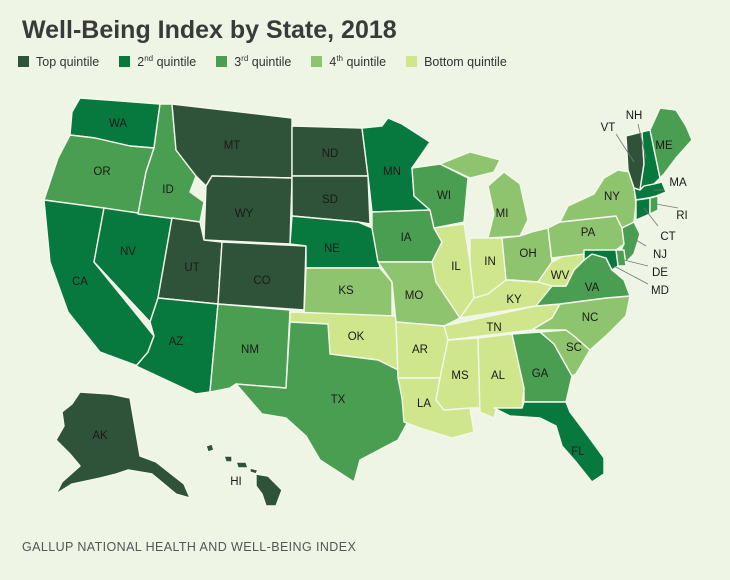  Describe the element at coordinates (191, 268) in the screenshot. I see `label-ut: UT` at that location.